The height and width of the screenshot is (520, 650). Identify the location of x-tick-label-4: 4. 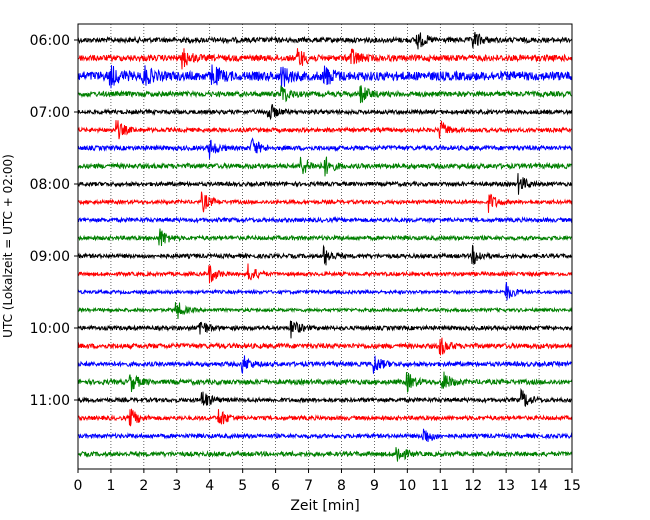
(209, 486).